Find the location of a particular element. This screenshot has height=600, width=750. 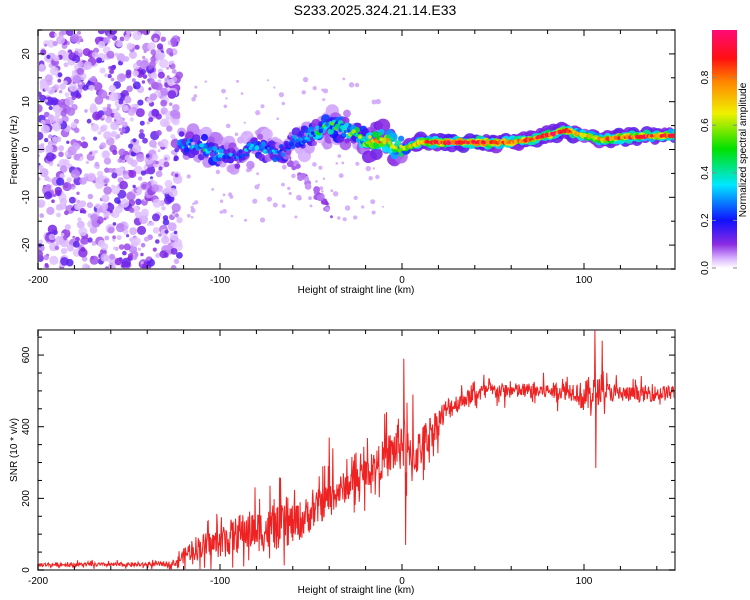

x-tick-label: 0 is located at coordinates (402, 581).